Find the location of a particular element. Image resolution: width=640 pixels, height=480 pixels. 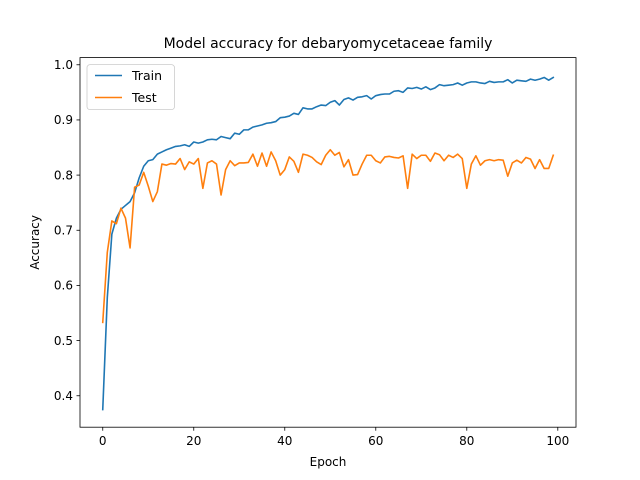

legend-label-train: Train is located at coordinates (146, 75).